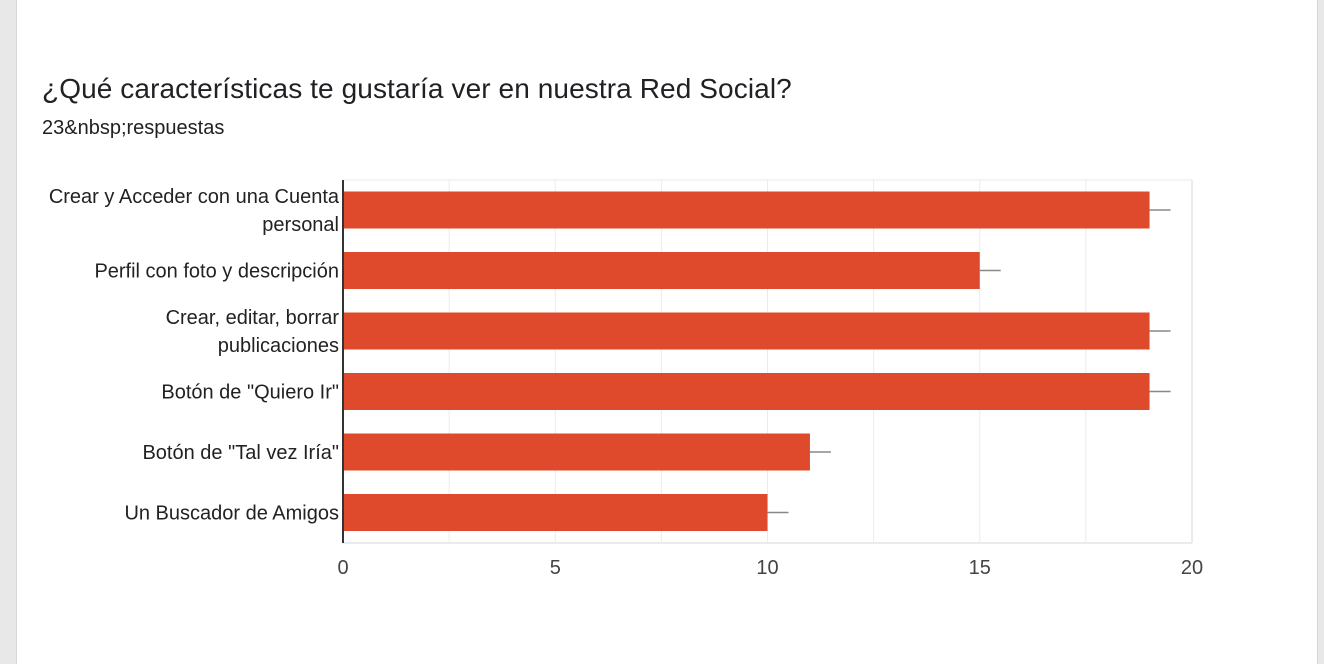 This screenshot has width=1324, height=664. I want to click on x-tick-label: 10, so click(767, 568).